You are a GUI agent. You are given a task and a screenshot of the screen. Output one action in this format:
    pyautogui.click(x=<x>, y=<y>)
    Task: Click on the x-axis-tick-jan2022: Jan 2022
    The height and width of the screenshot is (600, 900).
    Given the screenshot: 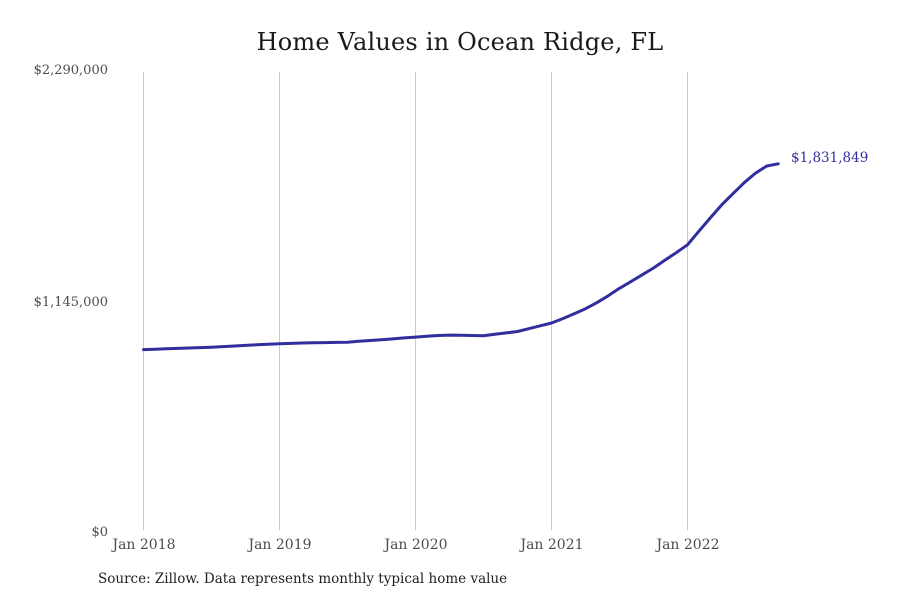 What is the action you would take?
    pyautogui.click(x=688, y=545)
    